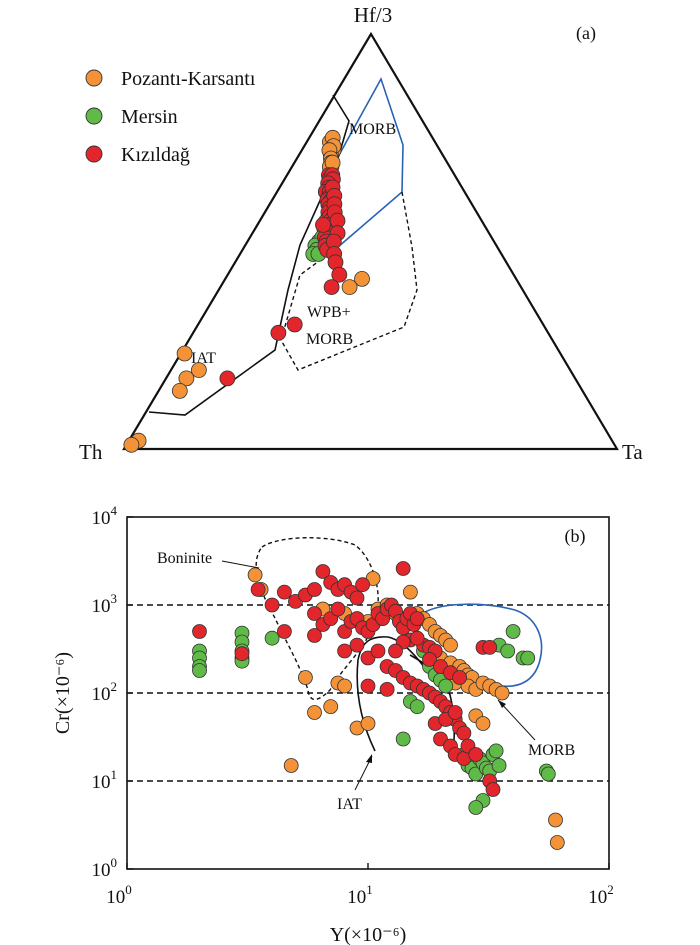 The height and width of the screenshot is (945, 700). What do you see at coordinates (502, 704) in the screenshot?
I see `morb-arrowhead` at bounding box center [502, 704].